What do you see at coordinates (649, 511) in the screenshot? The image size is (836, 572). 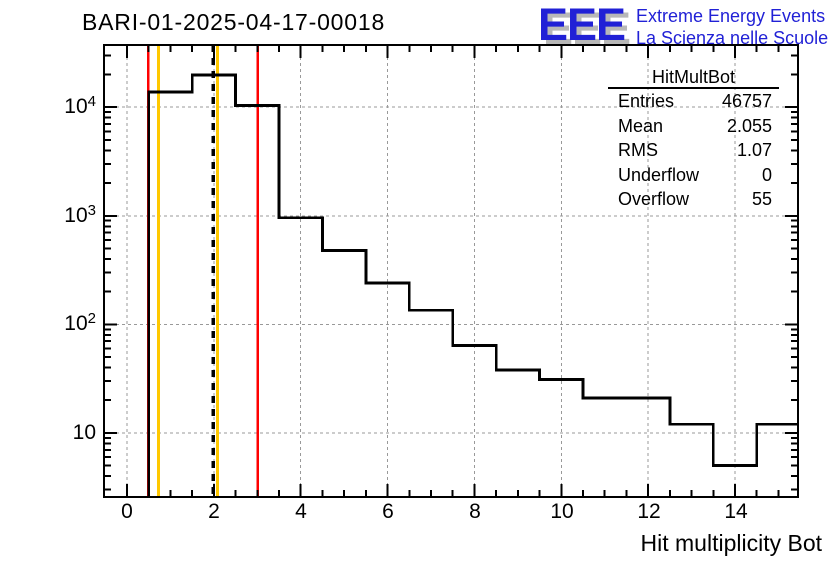 I see `x-tick-label-12: 12` at bounding box center [649, 511].